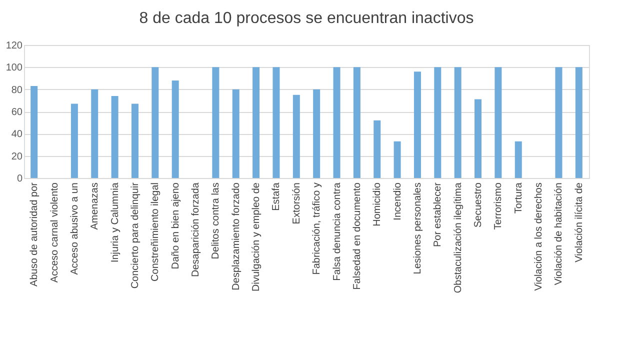 This screenshot has width=632, height=343. What do you see at coordinates (17, 156) in the screenshot?
I see `y-tick-label: 20` at bounding box center [17, 156].